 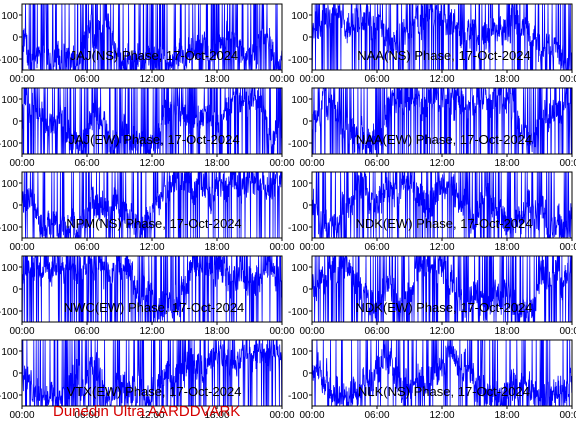 I want to click on panel-title: JAJ(EW) Phase, 17-Oct-2024, so click(x=153, y=139).